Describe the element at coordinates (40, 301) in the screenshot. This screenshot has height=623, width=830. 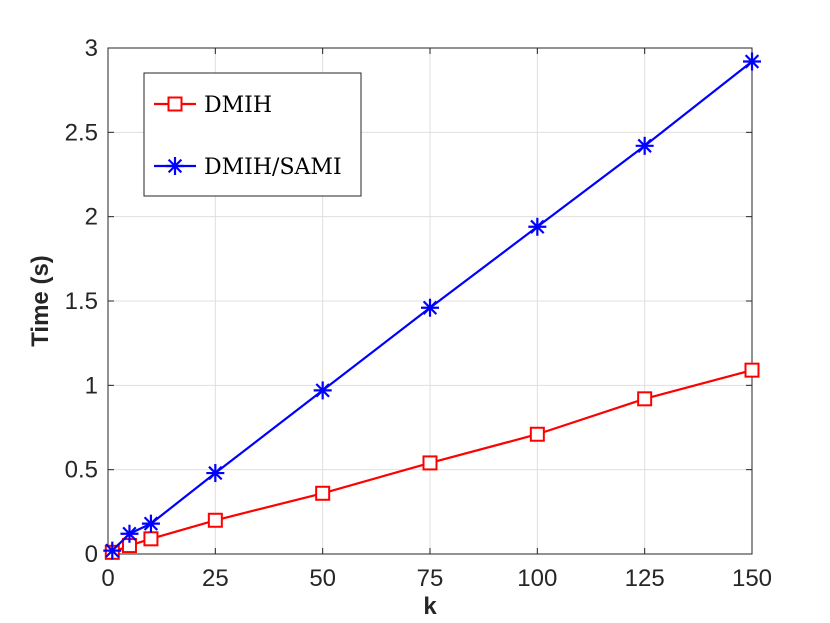
I see `y-axis-title: Time (s)` at that location.